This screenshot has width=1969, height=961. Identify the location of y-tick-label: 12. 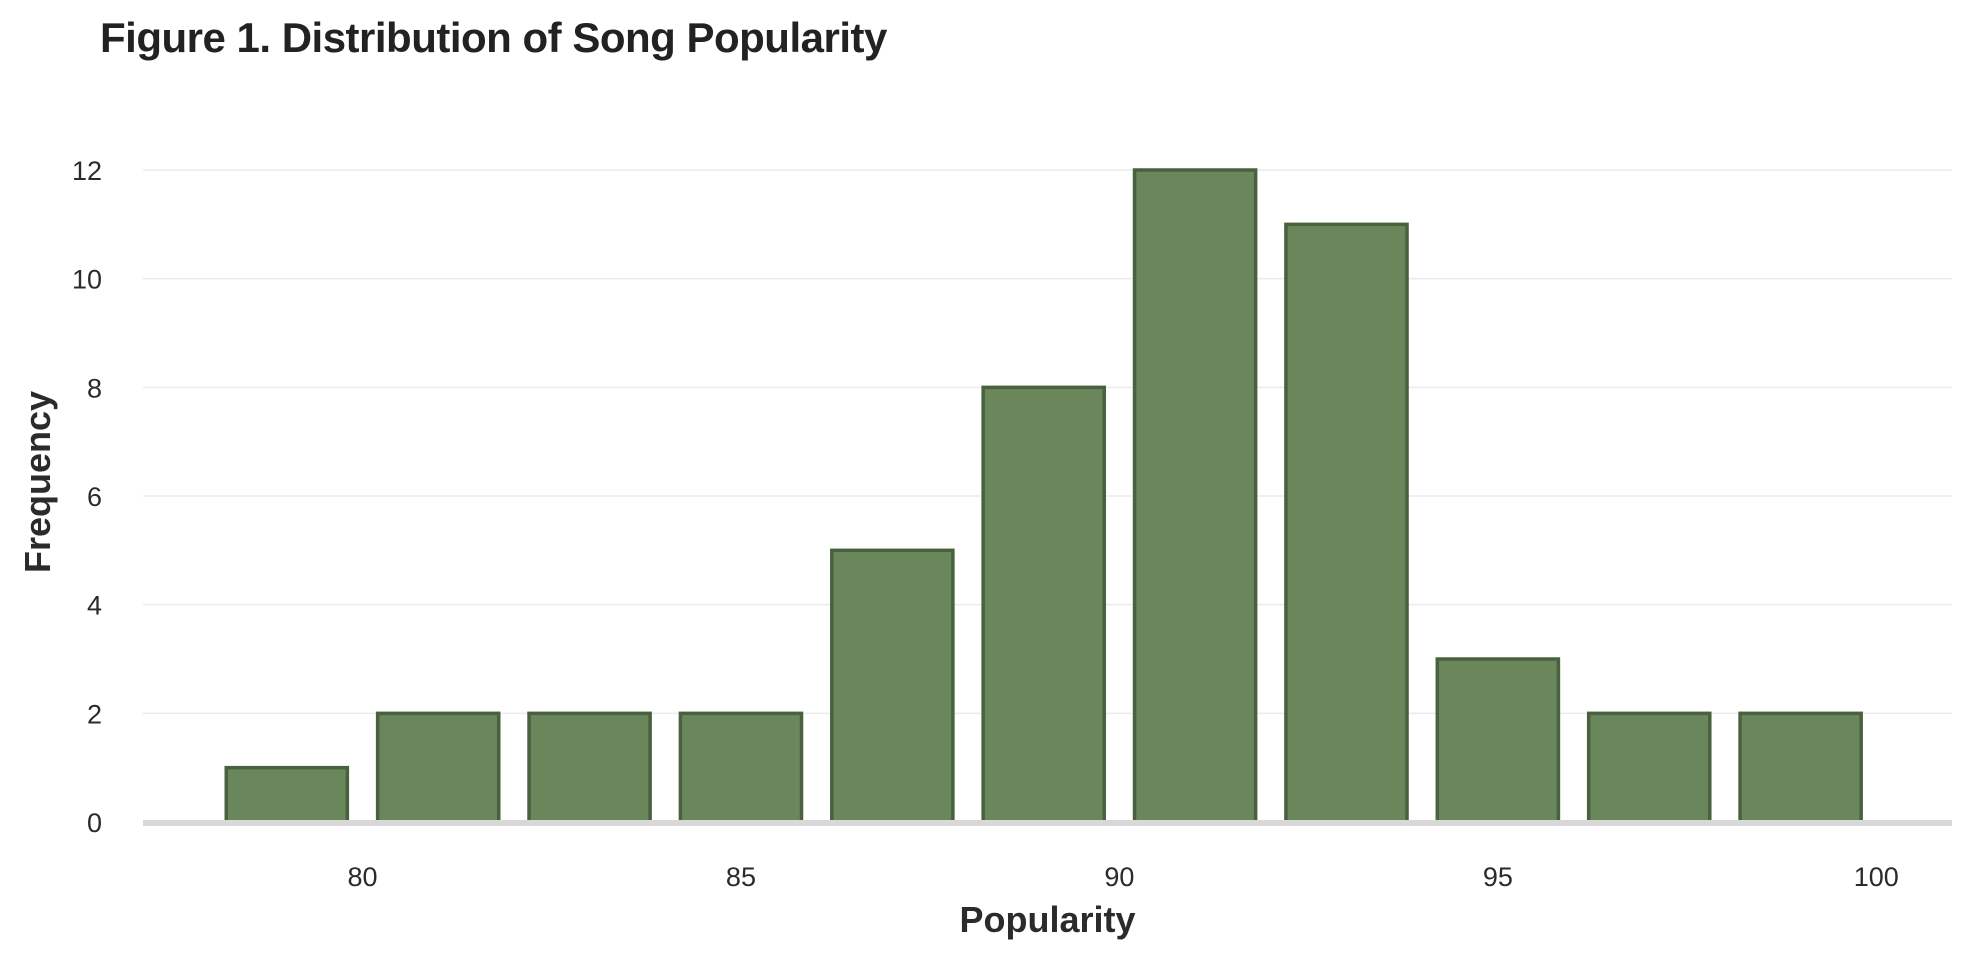
(87, 171).